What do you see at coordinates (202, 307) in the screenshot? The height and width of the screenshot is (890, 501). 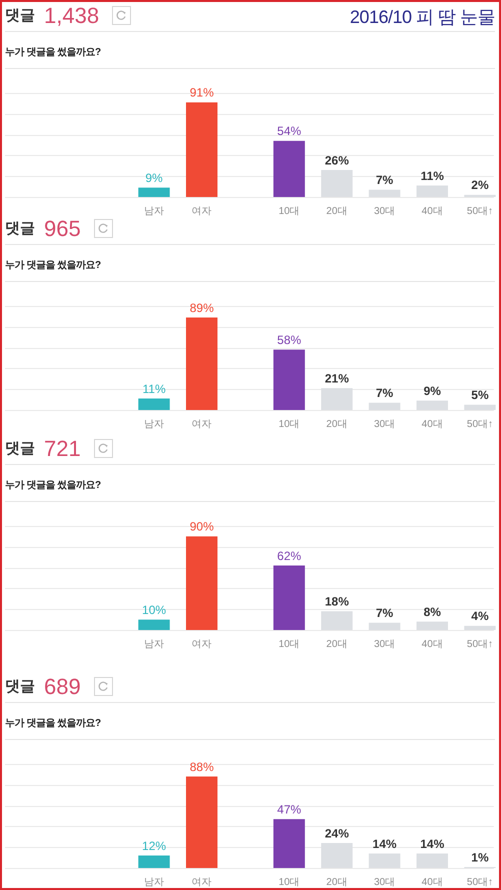 I see `data-label: 89%` at bounding box center [202, 307].